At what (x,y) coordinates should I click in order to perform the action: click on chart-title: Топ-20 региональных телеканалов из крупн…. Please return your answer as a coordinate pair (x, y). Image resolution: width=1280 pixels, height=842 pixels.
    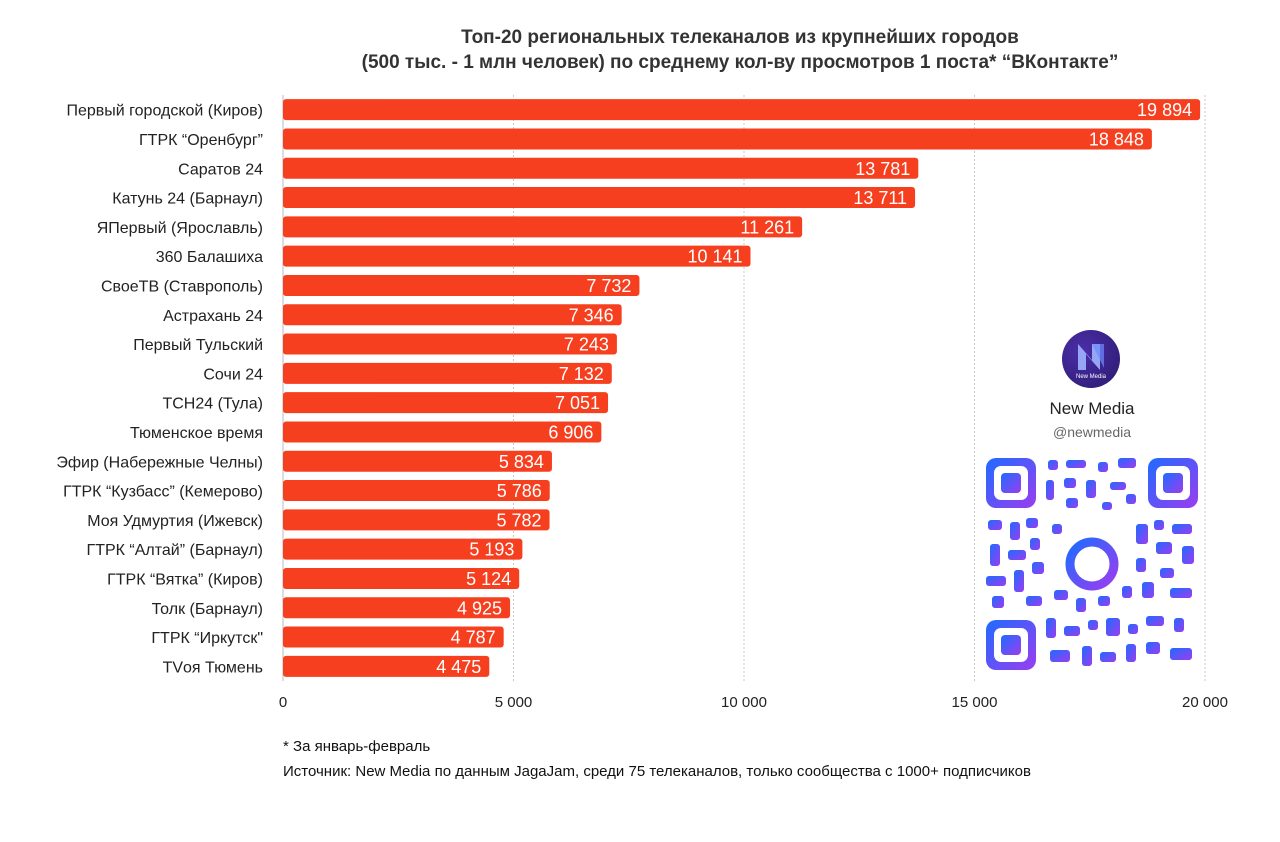
    Looking at the image, I should click on (740, 37).